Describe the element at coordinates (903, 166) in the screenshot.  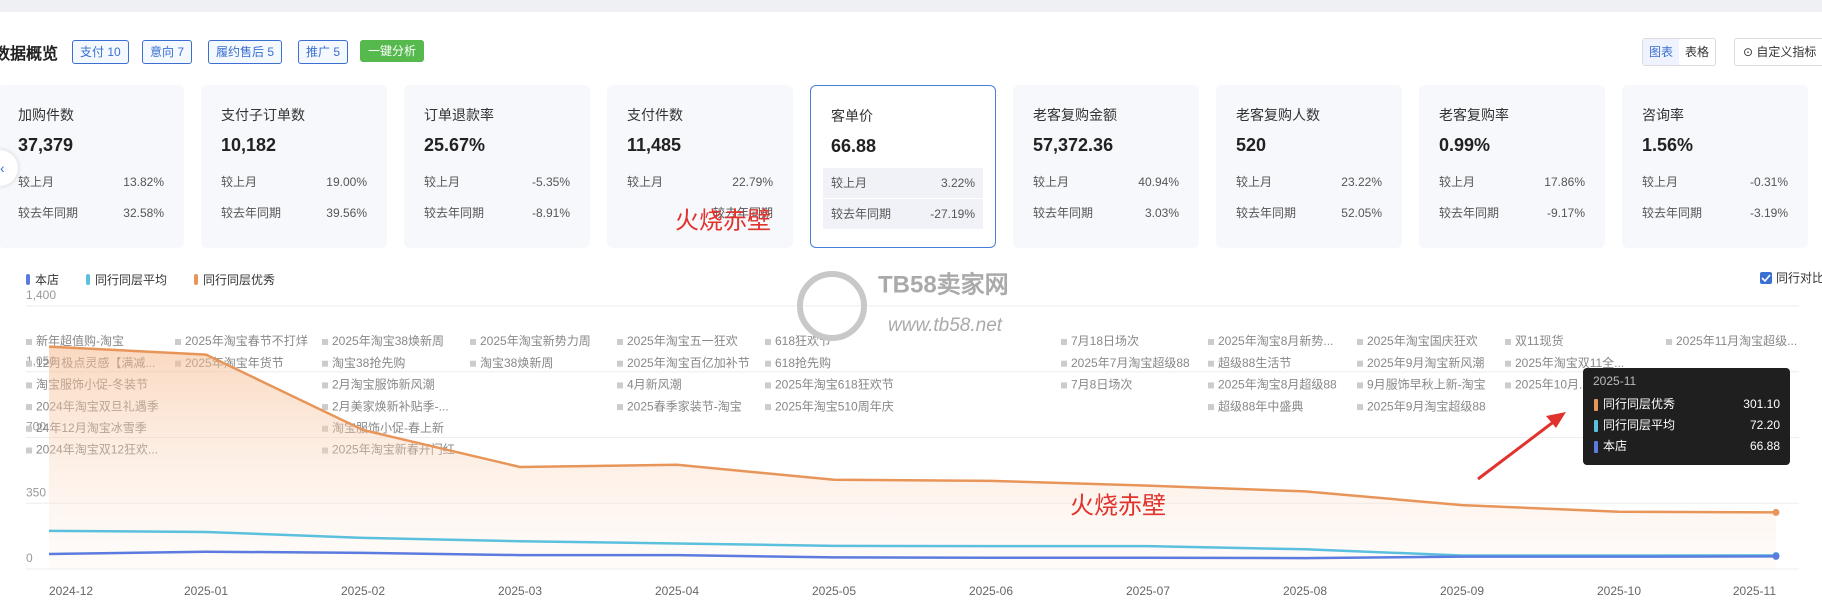
I see `metric-card: 客单价 66.88 较上月 3.22% 较去年同期 -27.19%` at that location.